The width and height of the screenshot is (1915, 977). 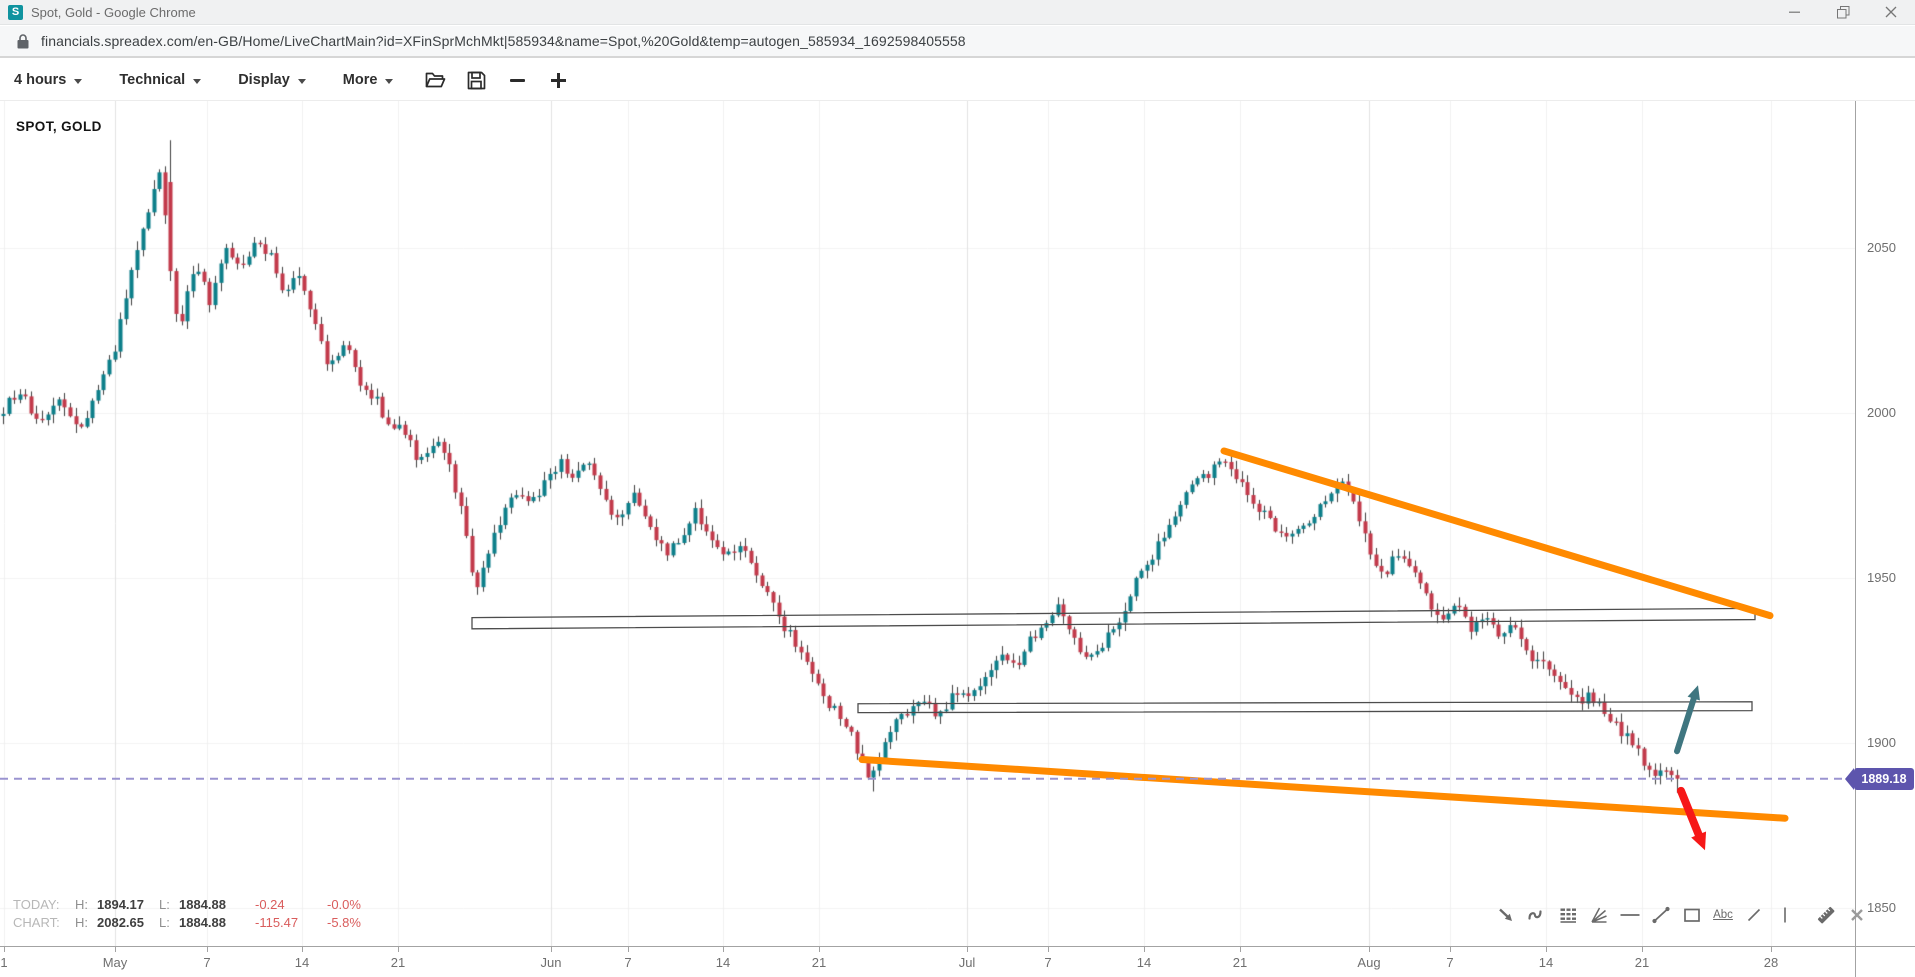 I want to click on y-axis-label: 1950, so click(x=1881, y=577).